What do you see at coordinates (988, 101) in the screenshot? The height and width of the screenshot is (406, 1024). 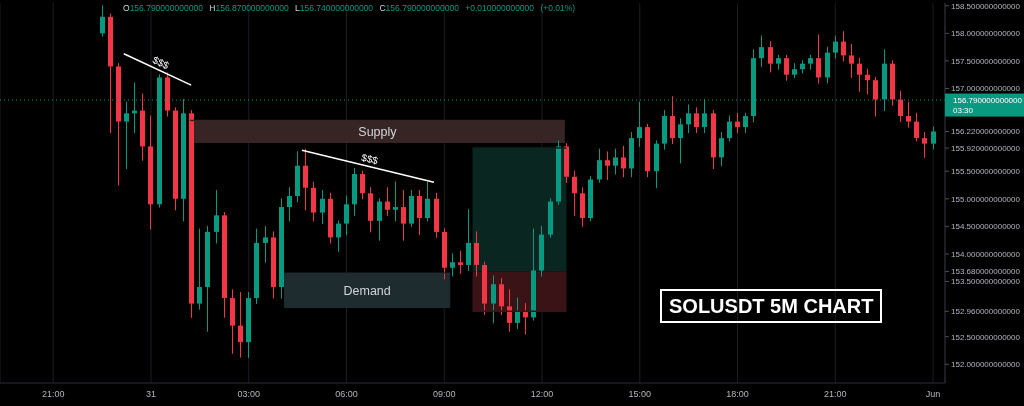 I see `ref-line-label: 156.790000000000` at bounding box center [988, 101].